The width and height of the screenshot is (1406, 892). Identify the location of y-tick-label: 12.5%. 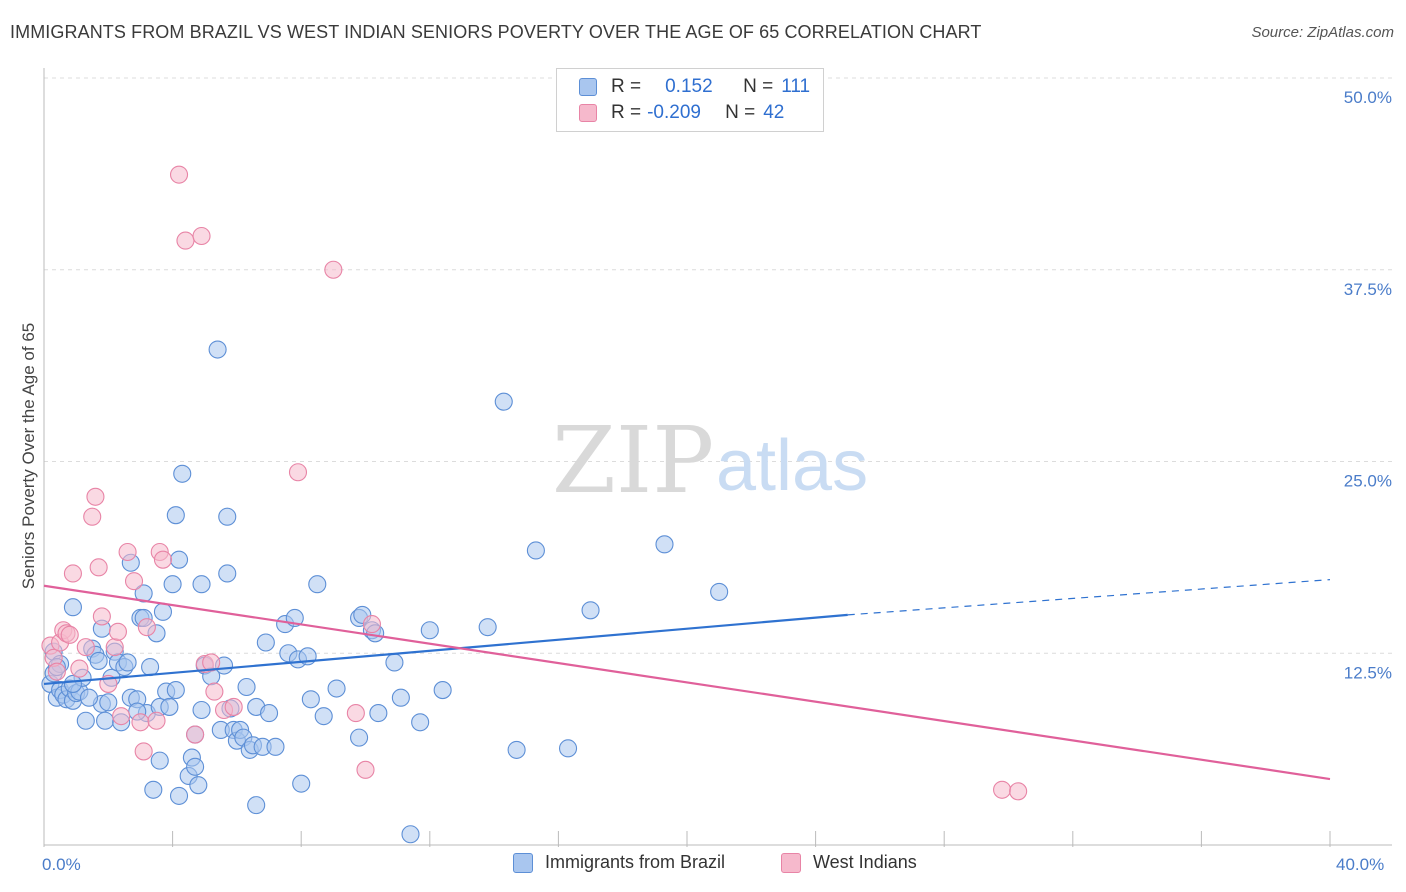
(1368, 672).